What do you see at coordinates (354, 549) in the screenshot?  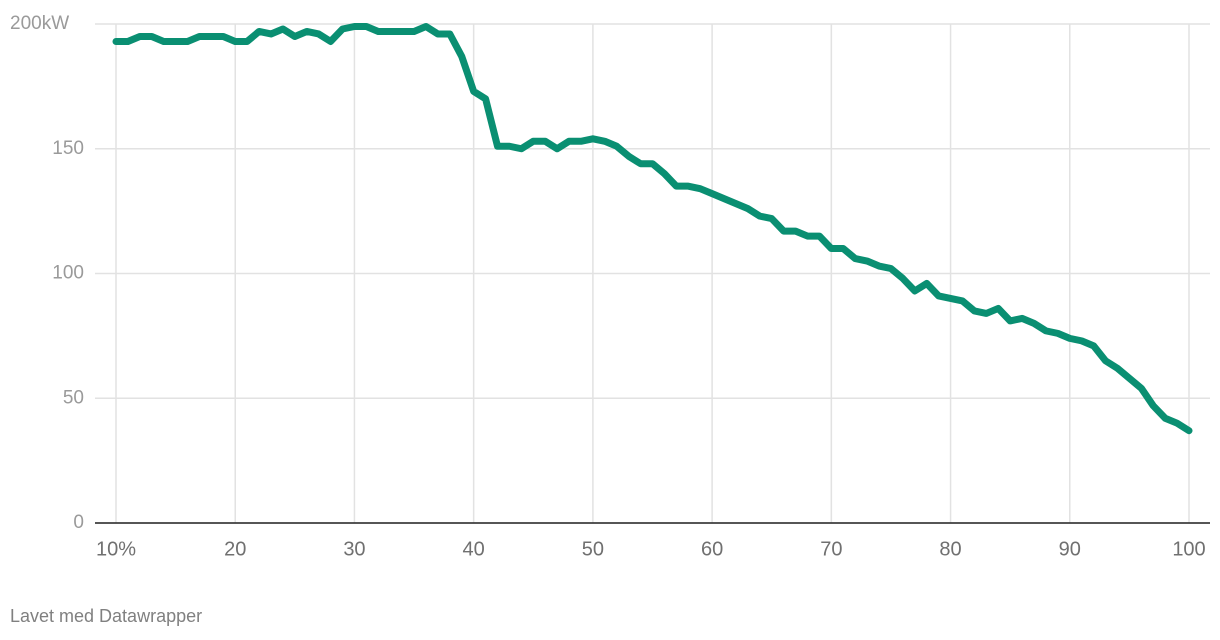 I see `x-tick-label: 30` at bounding box center [354, 549].